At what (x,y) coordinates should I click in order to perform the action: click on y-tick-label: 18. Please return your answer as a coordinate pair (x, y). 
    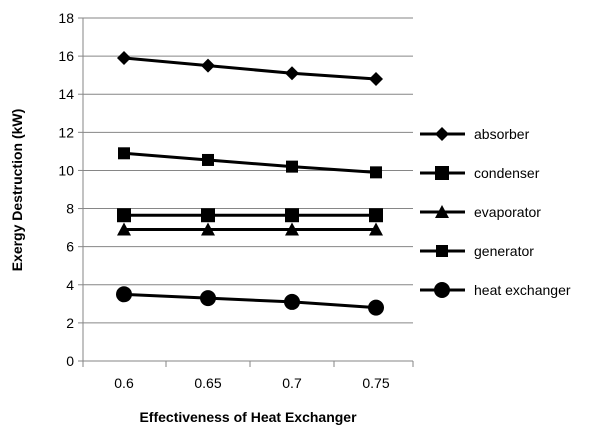
    Looking at the image, I should click on (66, 18).